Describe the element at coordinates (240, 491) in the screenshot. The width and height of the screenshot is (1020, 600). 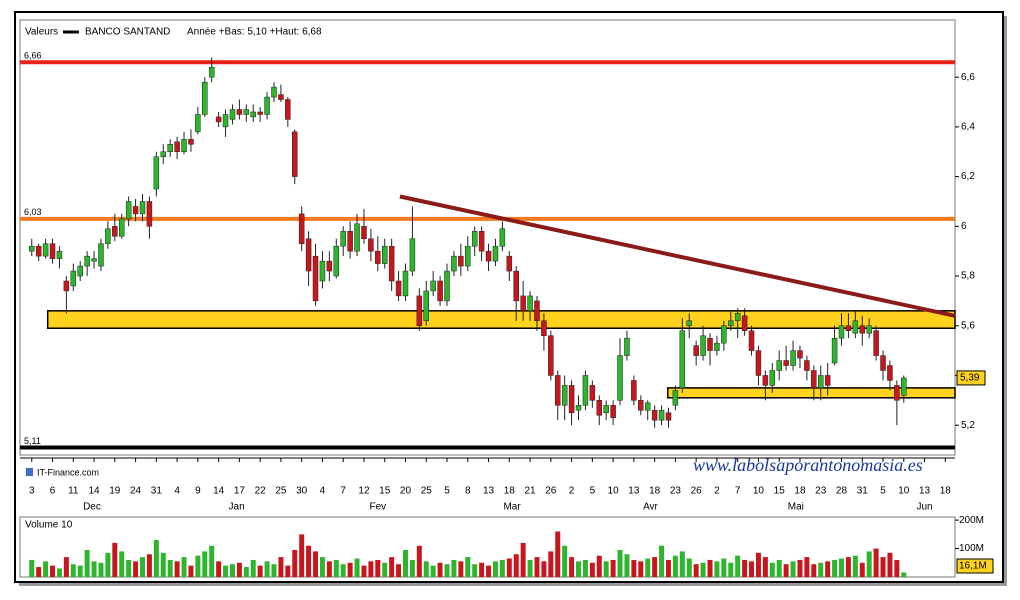
I see `x-tick-label: 17` at that location.